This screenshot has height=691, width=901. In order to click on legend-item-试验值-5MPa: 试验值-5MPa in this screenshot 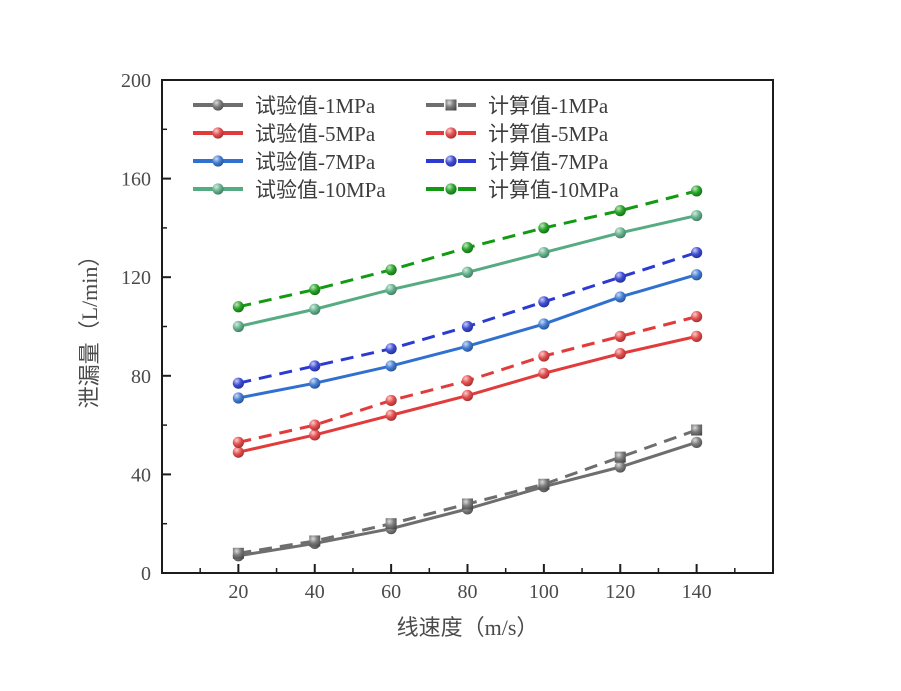, I will do `click(284, 134)`.